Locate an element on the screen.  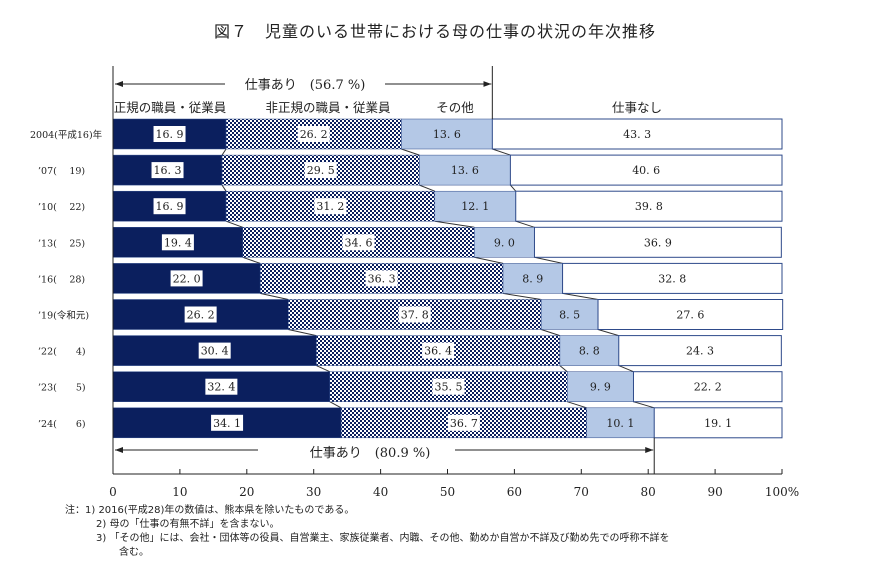
x-tick-label: 20 is located at coordinates (246, 492).